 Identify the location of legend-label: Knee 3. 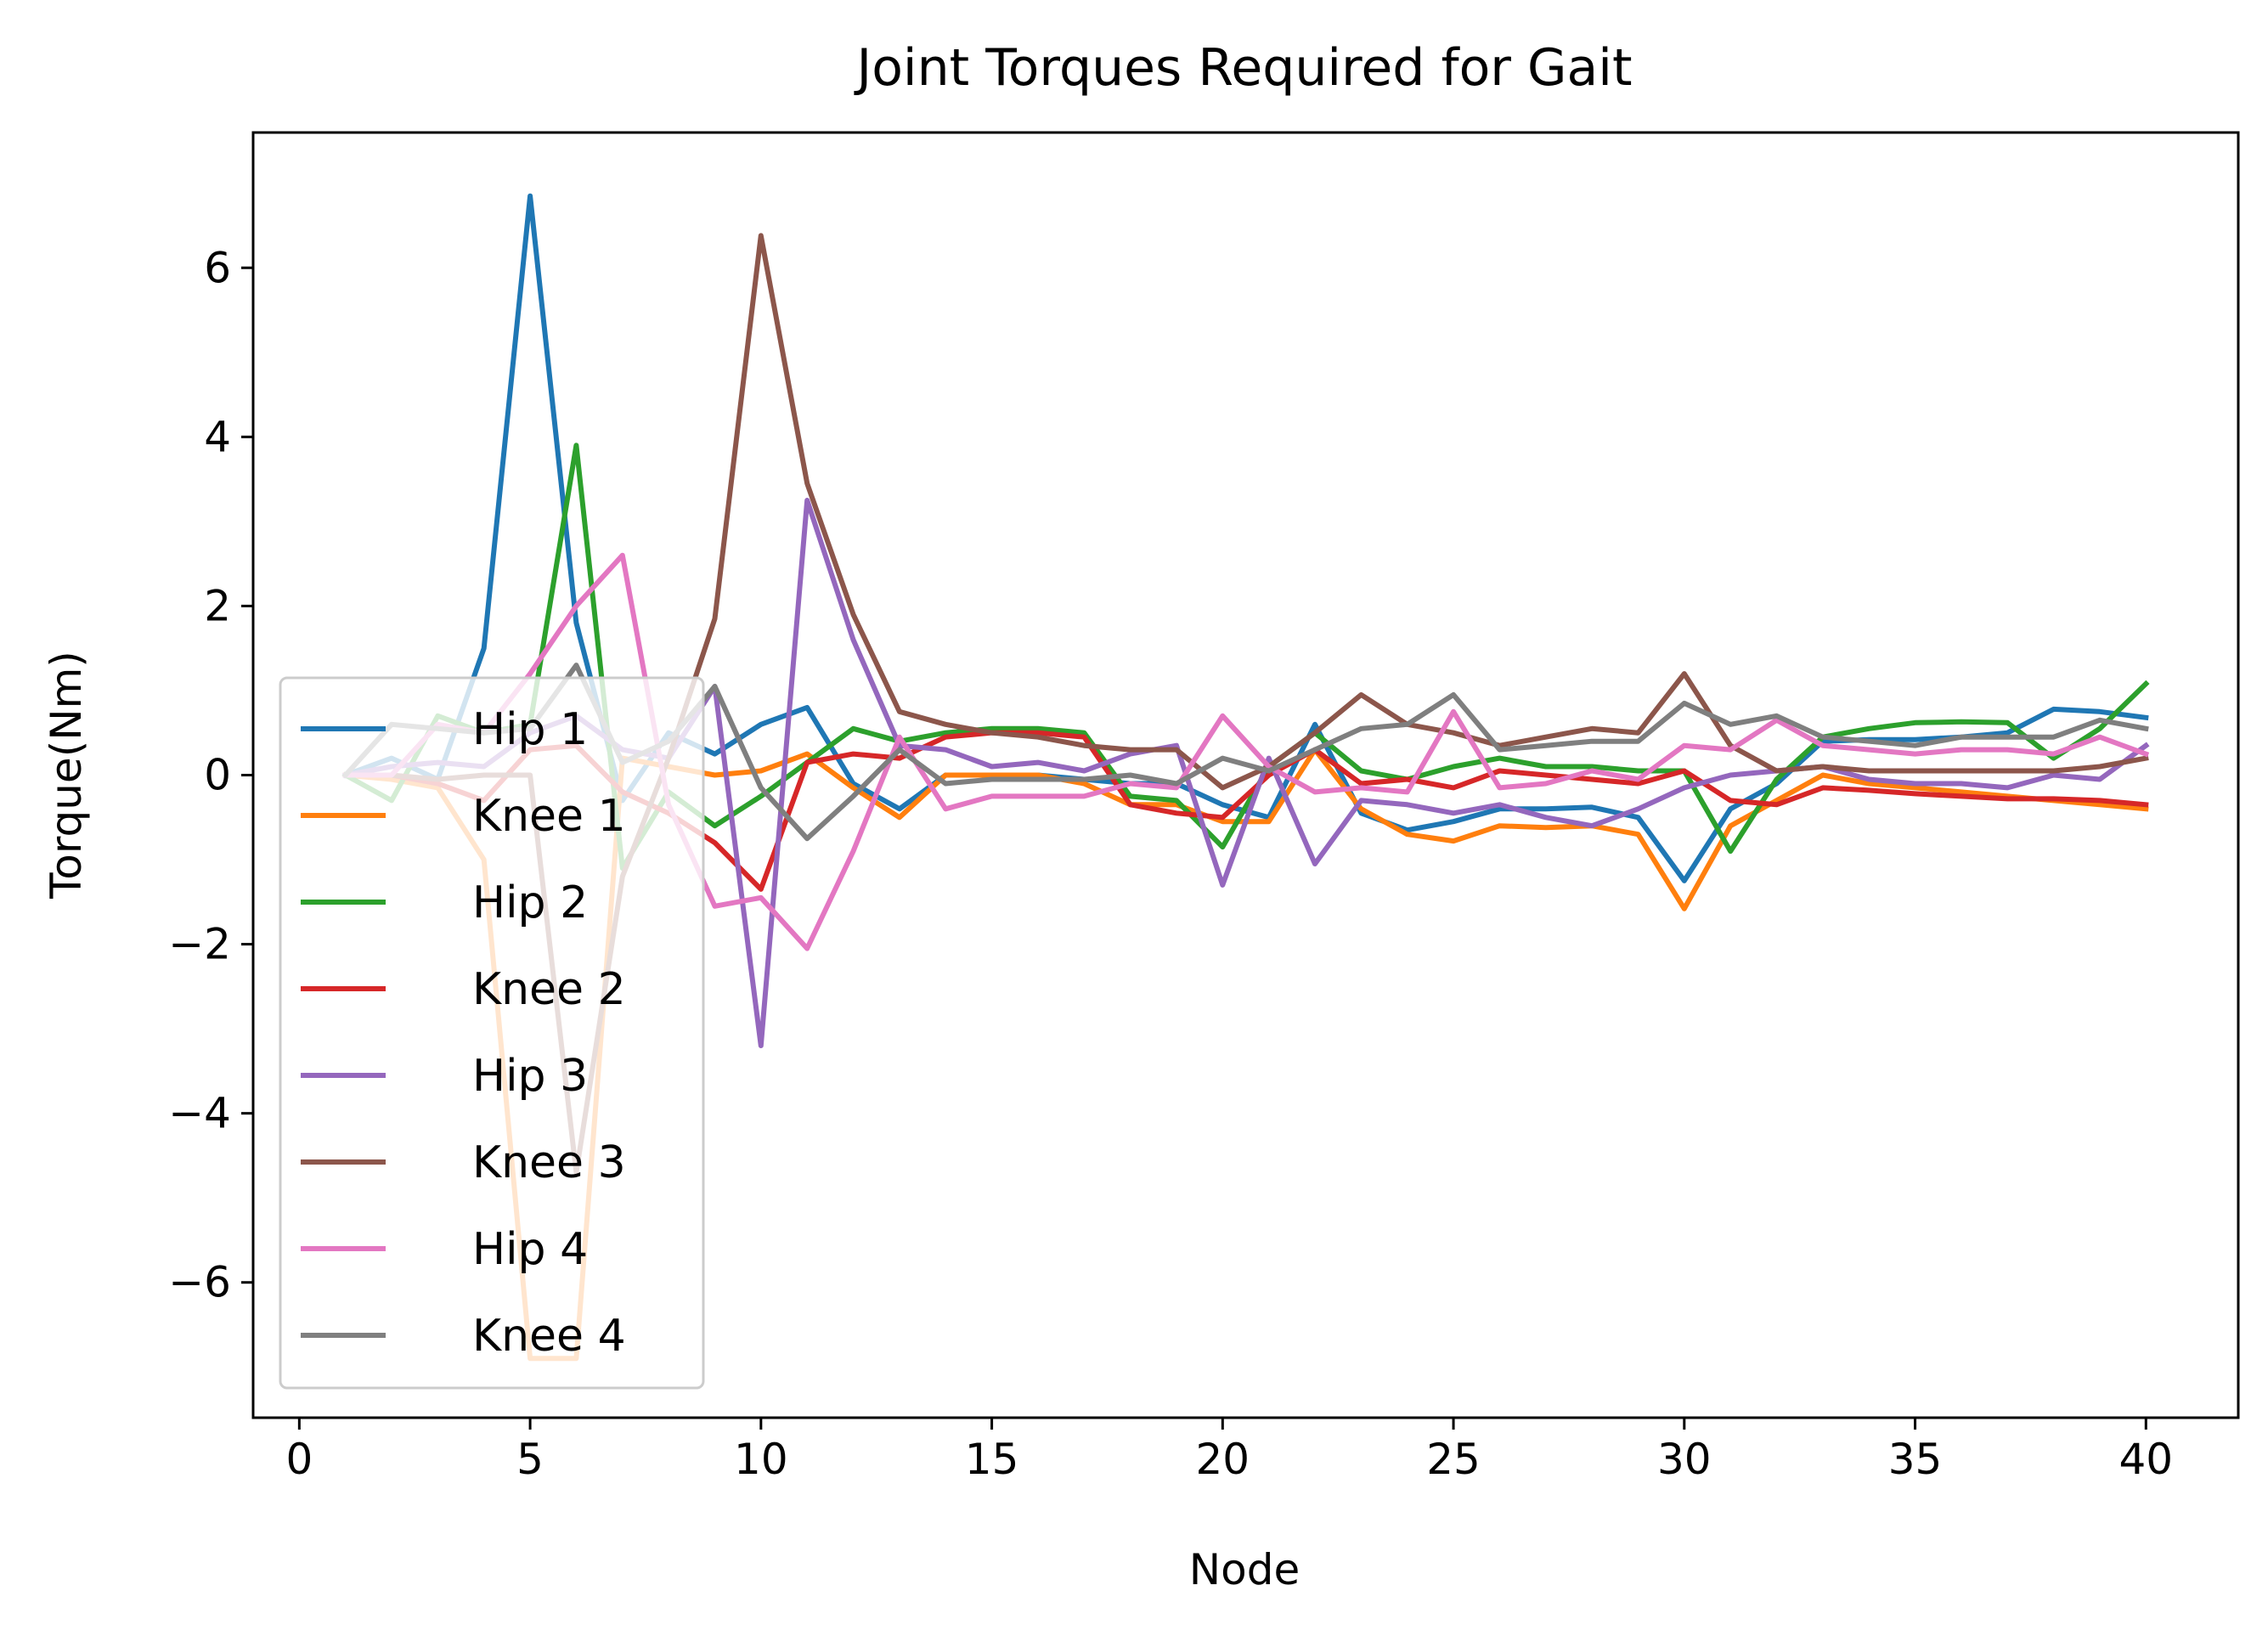
(549, 1162).